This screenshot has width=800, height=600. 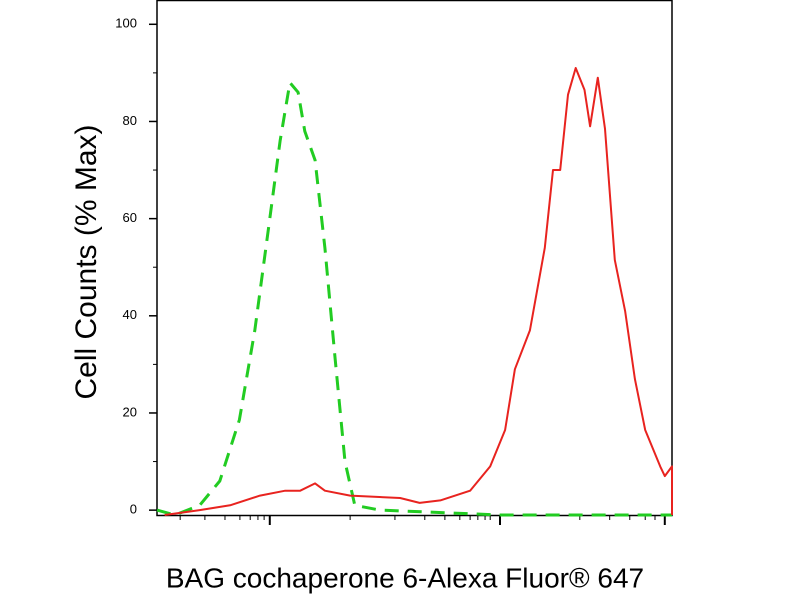 What do you see at coordinates (130, 217) in the screenshot?
I see `y-tick-label: 60` at bounding box center [130, 217].